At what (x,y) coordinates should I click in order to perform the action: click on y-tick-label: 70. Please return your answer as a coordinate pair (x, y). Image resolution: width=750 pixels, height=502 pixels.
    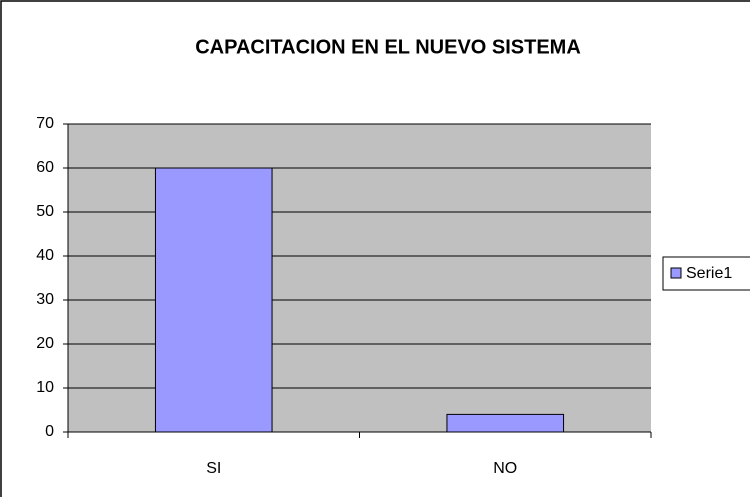
    Looking at the image, I should click on (45, 123).